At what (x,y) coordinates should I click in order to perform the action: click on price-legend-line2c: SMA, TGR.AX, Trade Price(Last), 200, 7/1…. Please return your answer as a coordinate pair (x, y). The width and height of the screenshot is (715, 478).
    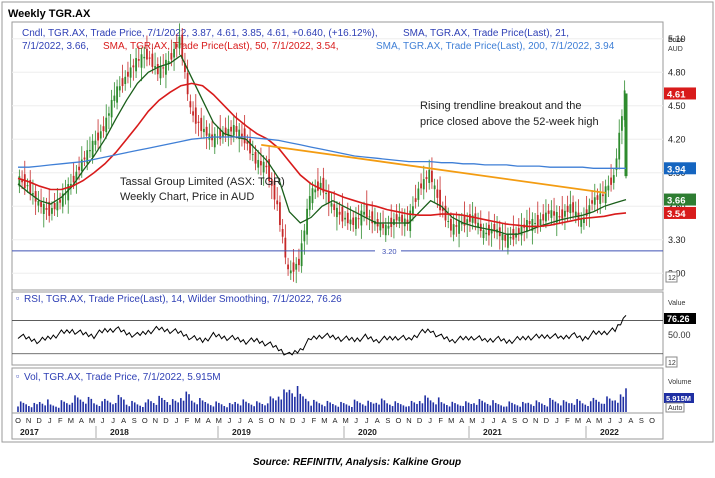
    Looking at the image, I should click on (495, 46).